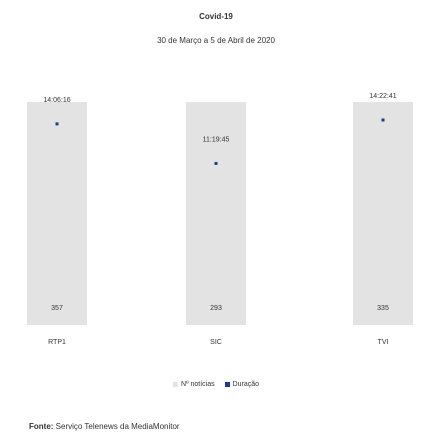 The image size is (432, 447). Describe the element at coordinates (56, 100) in the screenshot. I see `duration-label-0: 14:06:16` at that location.